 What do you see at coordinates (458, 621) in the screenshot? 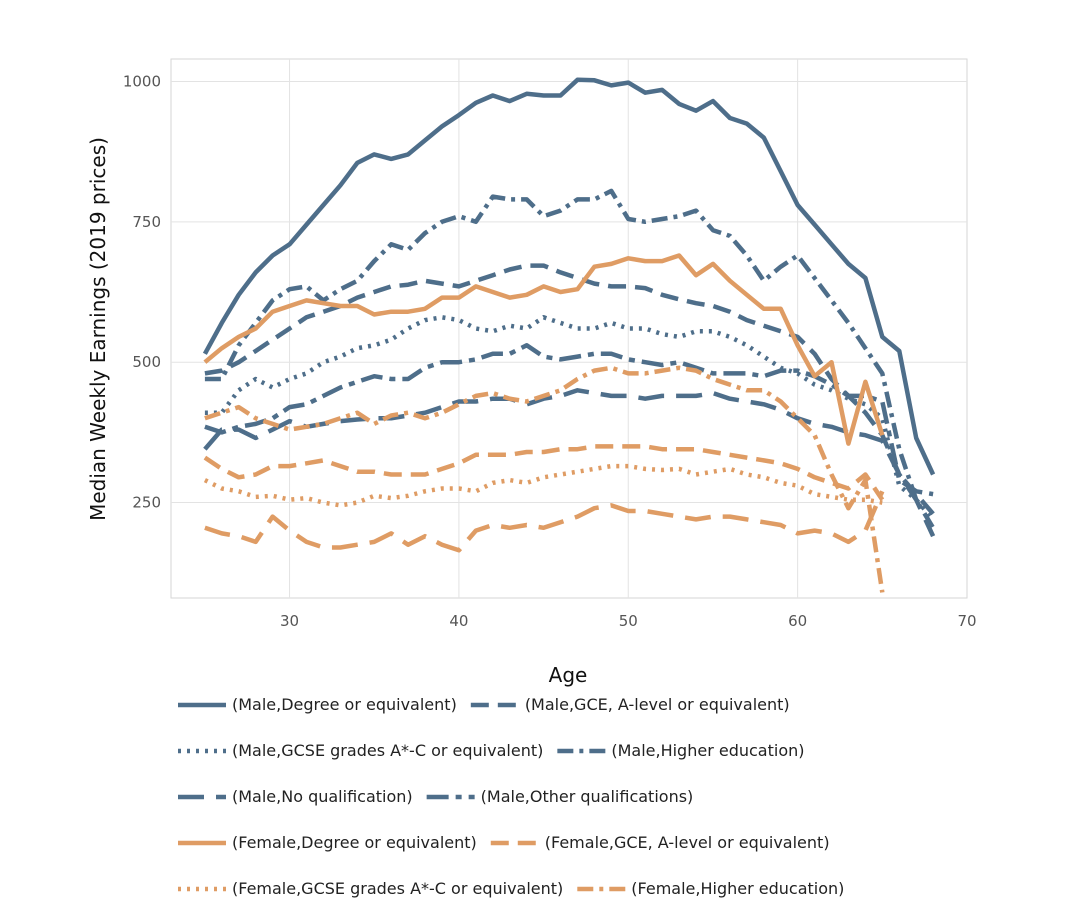
I see `x-tick-label: 40` at bounding box center [458, 621].